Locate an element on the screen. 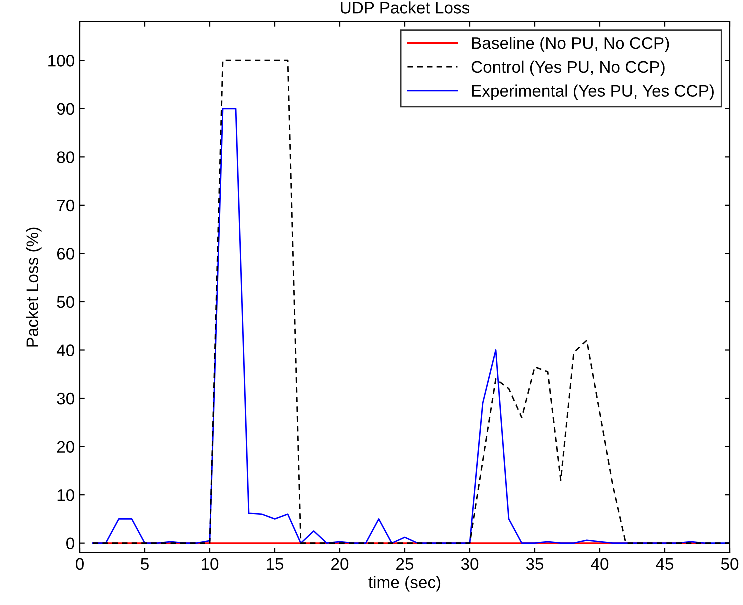 This screenshot has height=605, width=743. legend-label: Experimental (Yes PU, Yes CCP) is located at coordinates (593, 92).